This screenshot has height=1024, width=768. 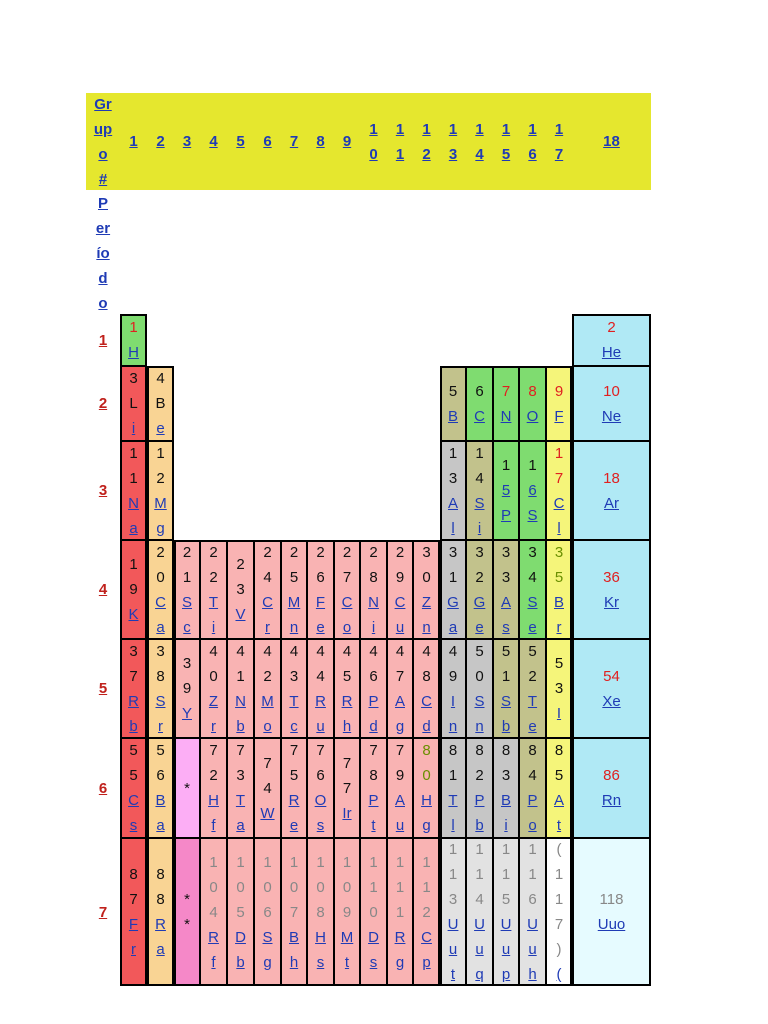 I want to click on element-symbol-line: C, so click(x=133, y=800).